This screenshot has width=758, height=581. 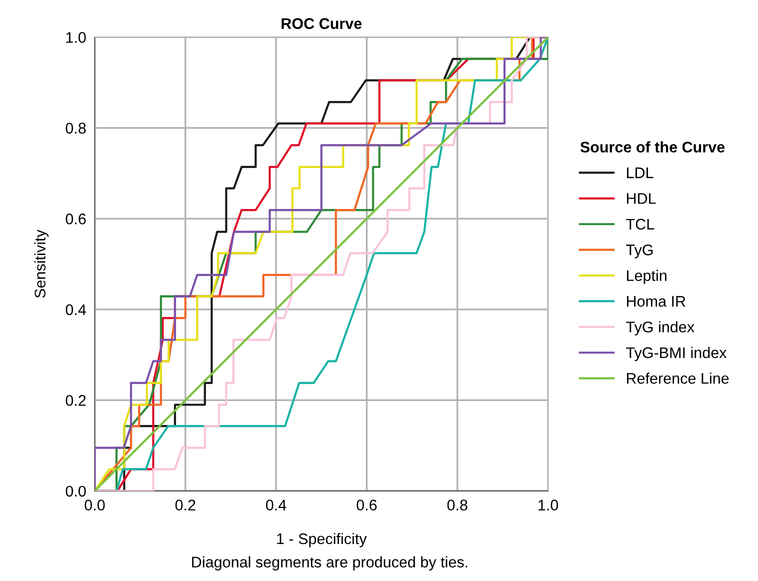 I want to click on legend-label: TyG-BMI index, so click(x=676, y=354).